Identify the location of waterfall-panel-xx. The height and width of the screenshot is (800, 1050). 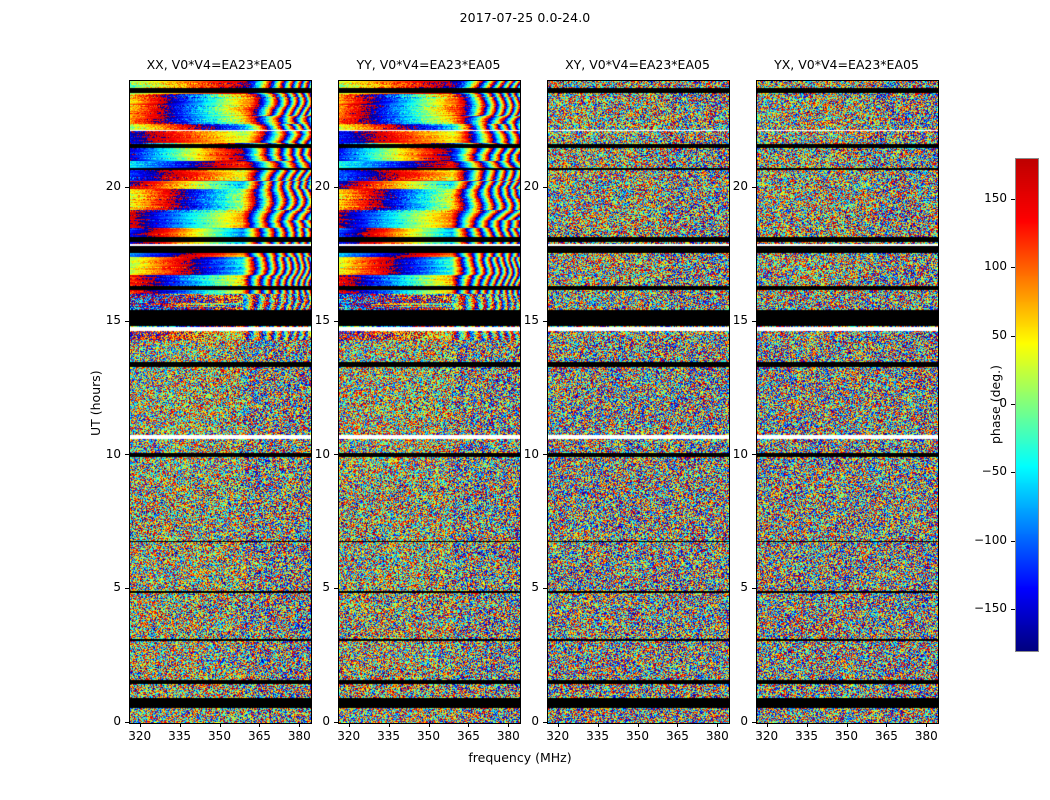
(220, 402).